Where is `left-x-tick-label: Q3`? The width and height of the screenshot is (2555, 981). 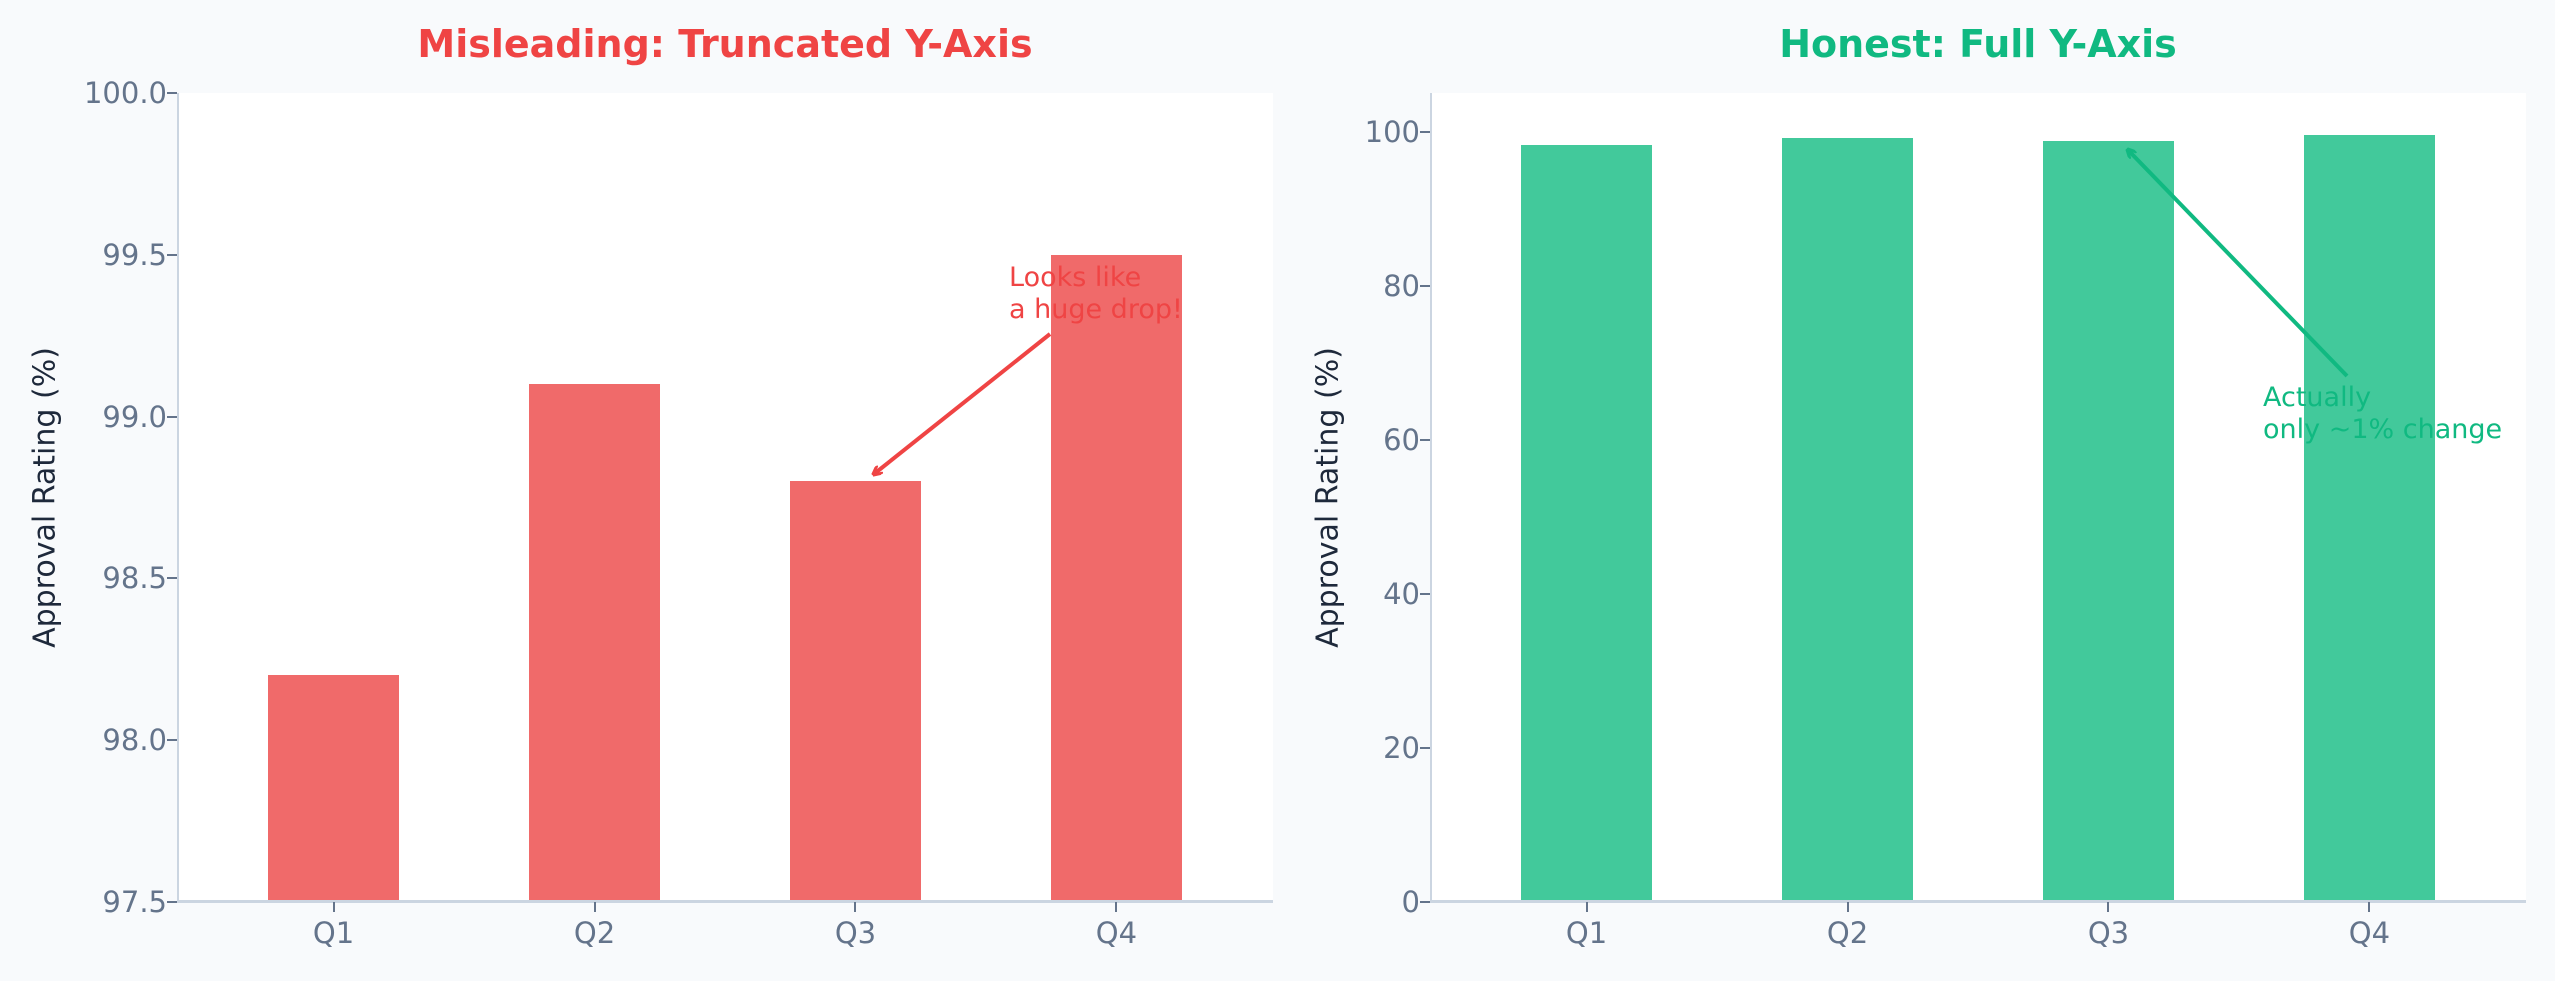 left-x-tick-label: Q3 is located at coordinates (855, 933).